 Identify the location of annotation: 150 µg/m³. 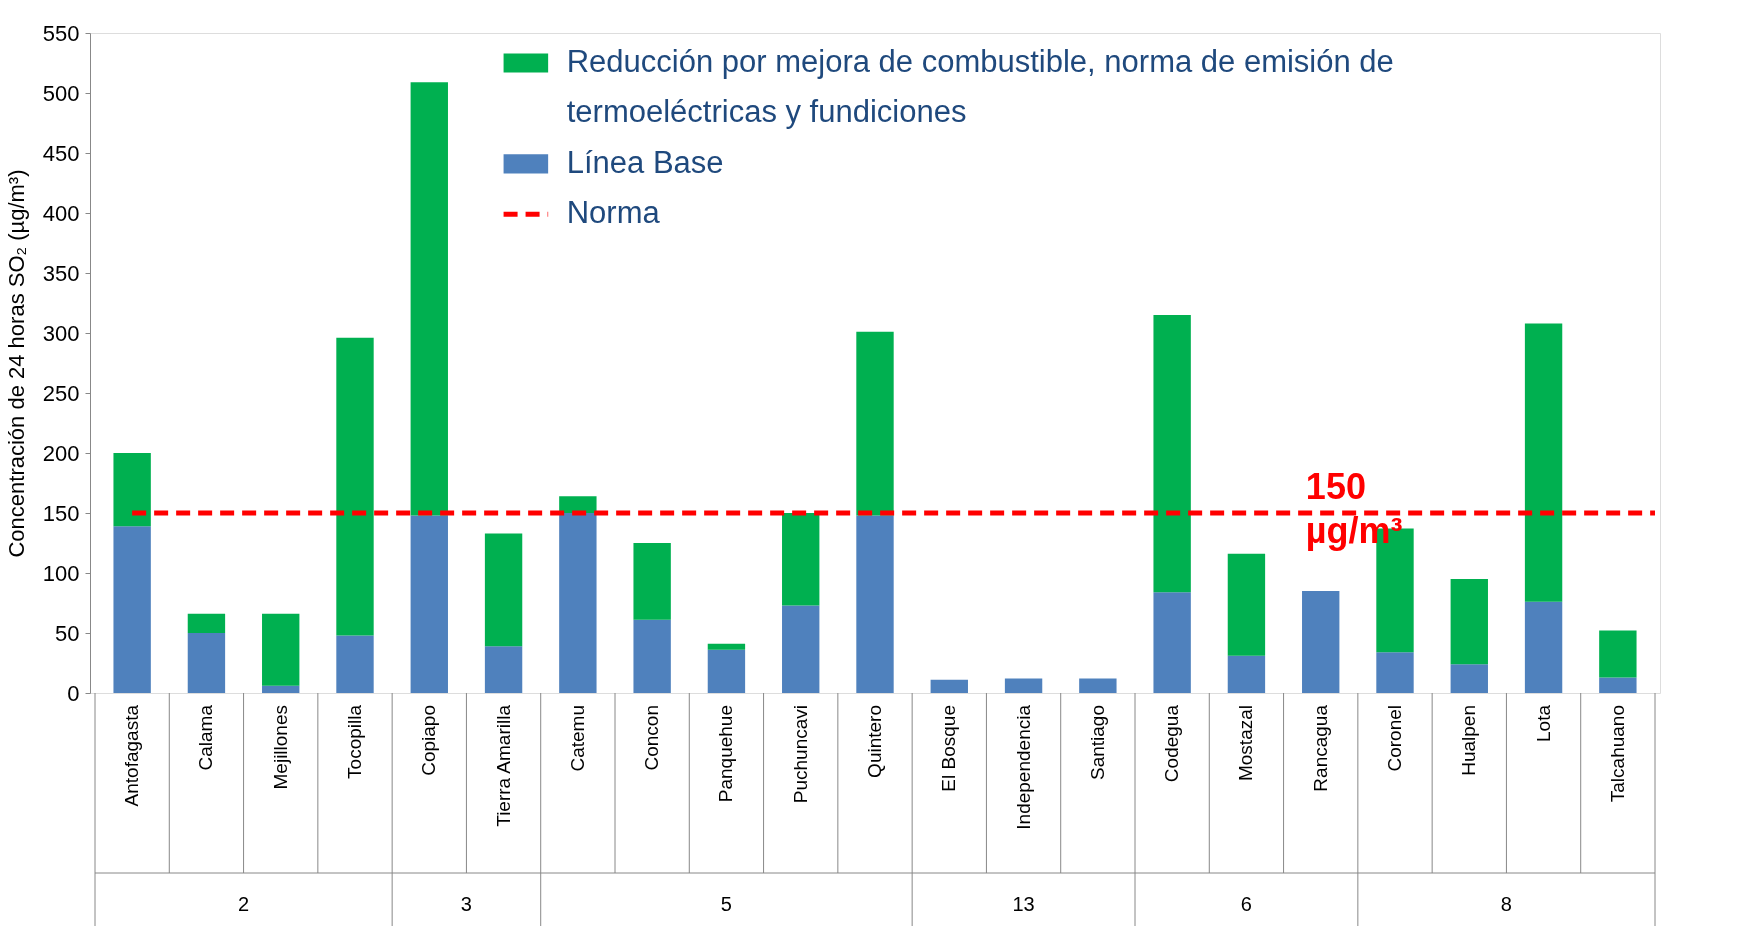
(1354, 508).